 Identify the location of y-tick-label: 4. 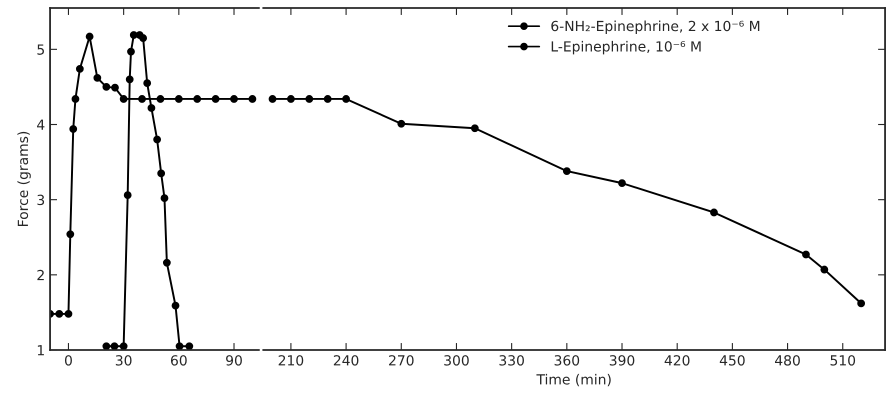
(40, 125).